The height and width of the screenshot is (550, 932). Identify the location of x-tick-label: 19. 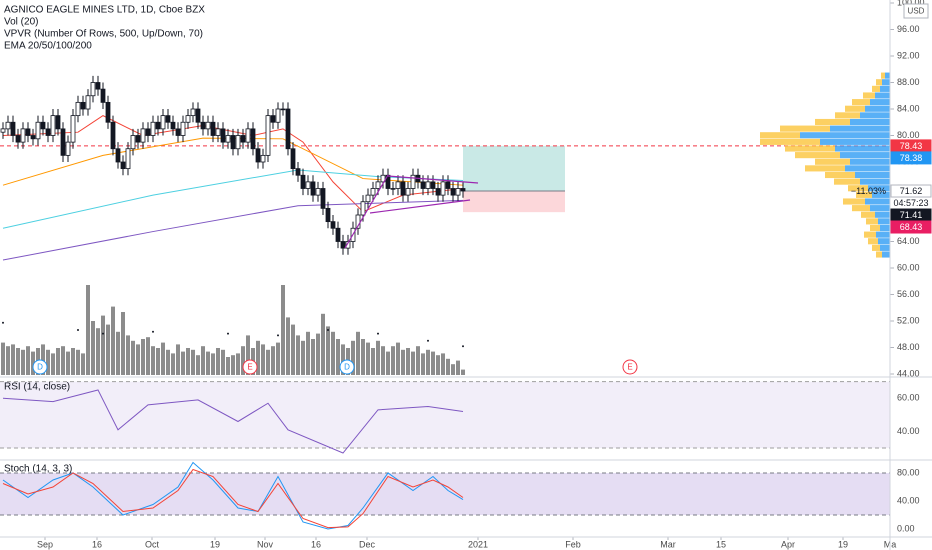
(843, 544).